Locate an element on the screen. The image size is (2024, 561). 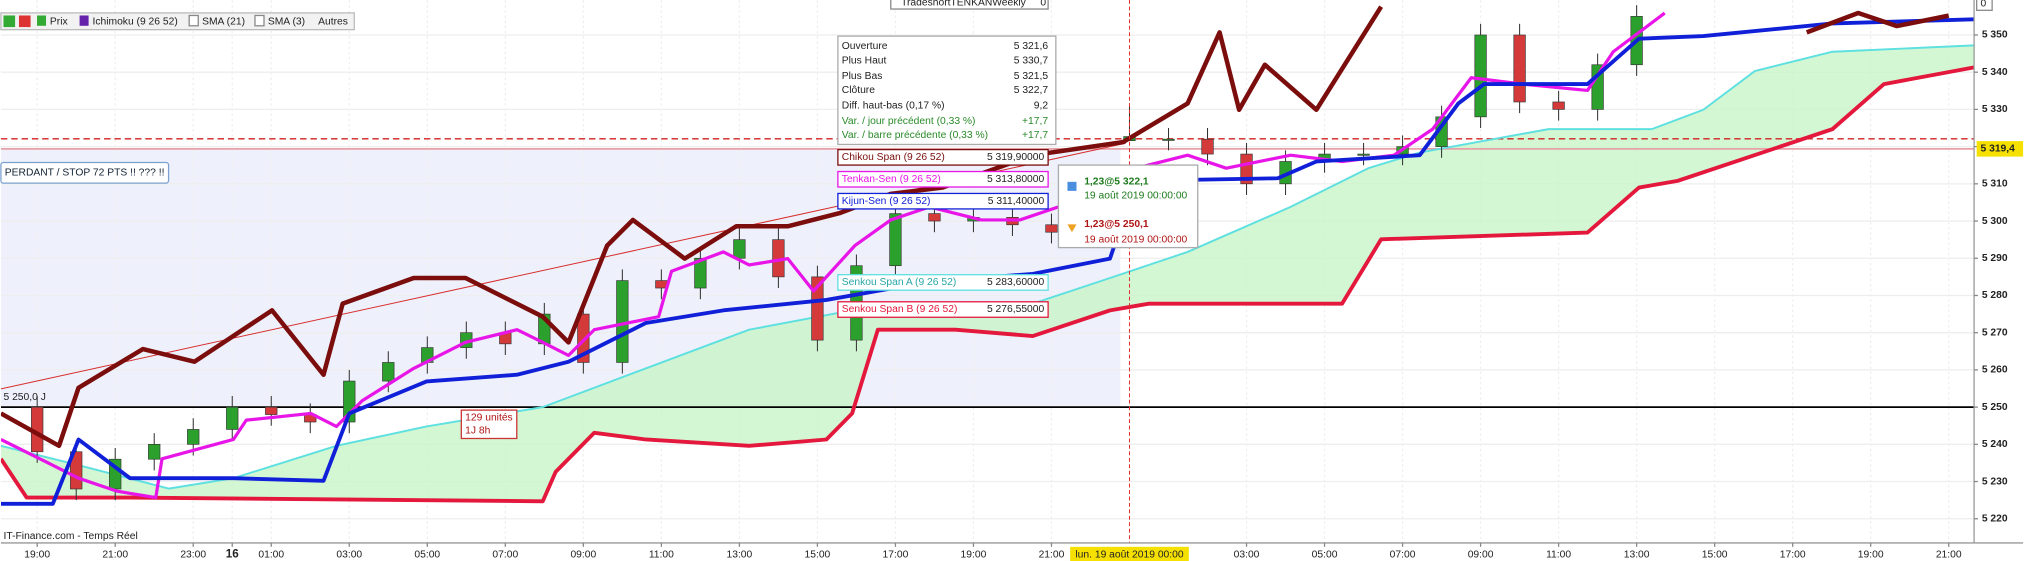
x-tick-label: 16 is located at coordinates (232, 554).